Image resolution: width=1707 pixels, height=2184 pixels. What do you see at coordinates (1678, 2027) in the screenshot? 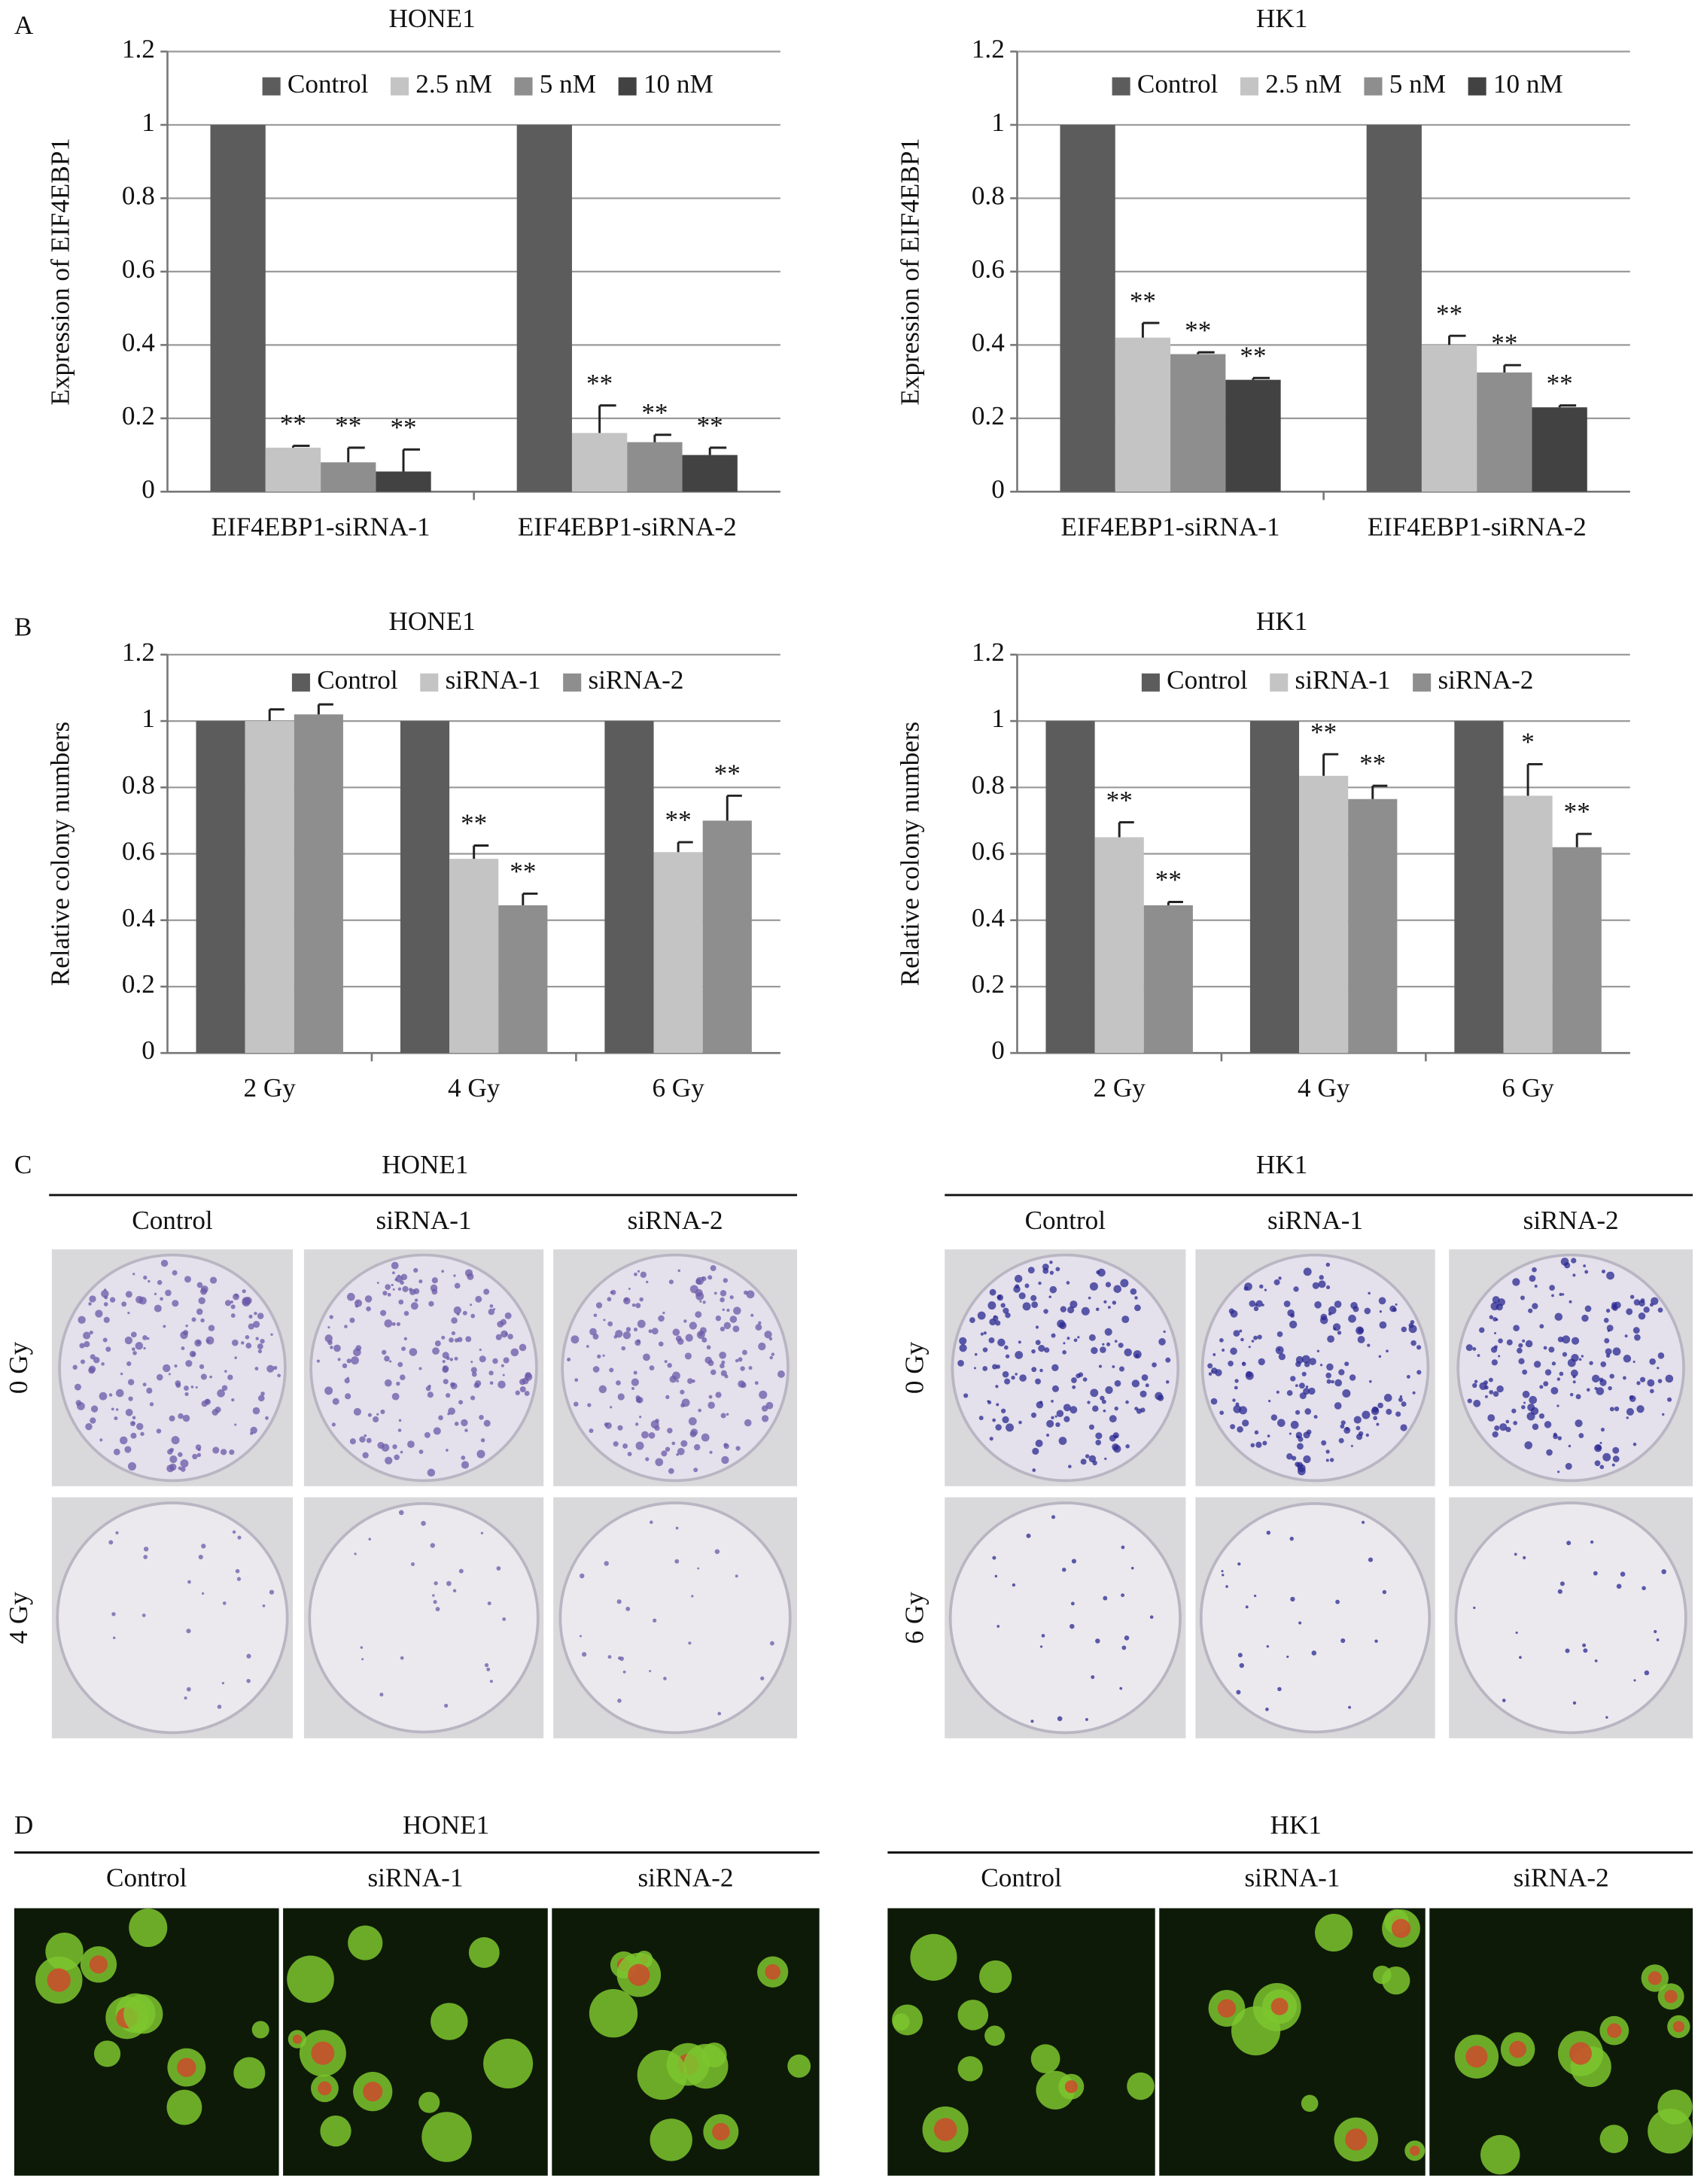
I see `cell-nucleus` at bounding box center [1678, 2027].